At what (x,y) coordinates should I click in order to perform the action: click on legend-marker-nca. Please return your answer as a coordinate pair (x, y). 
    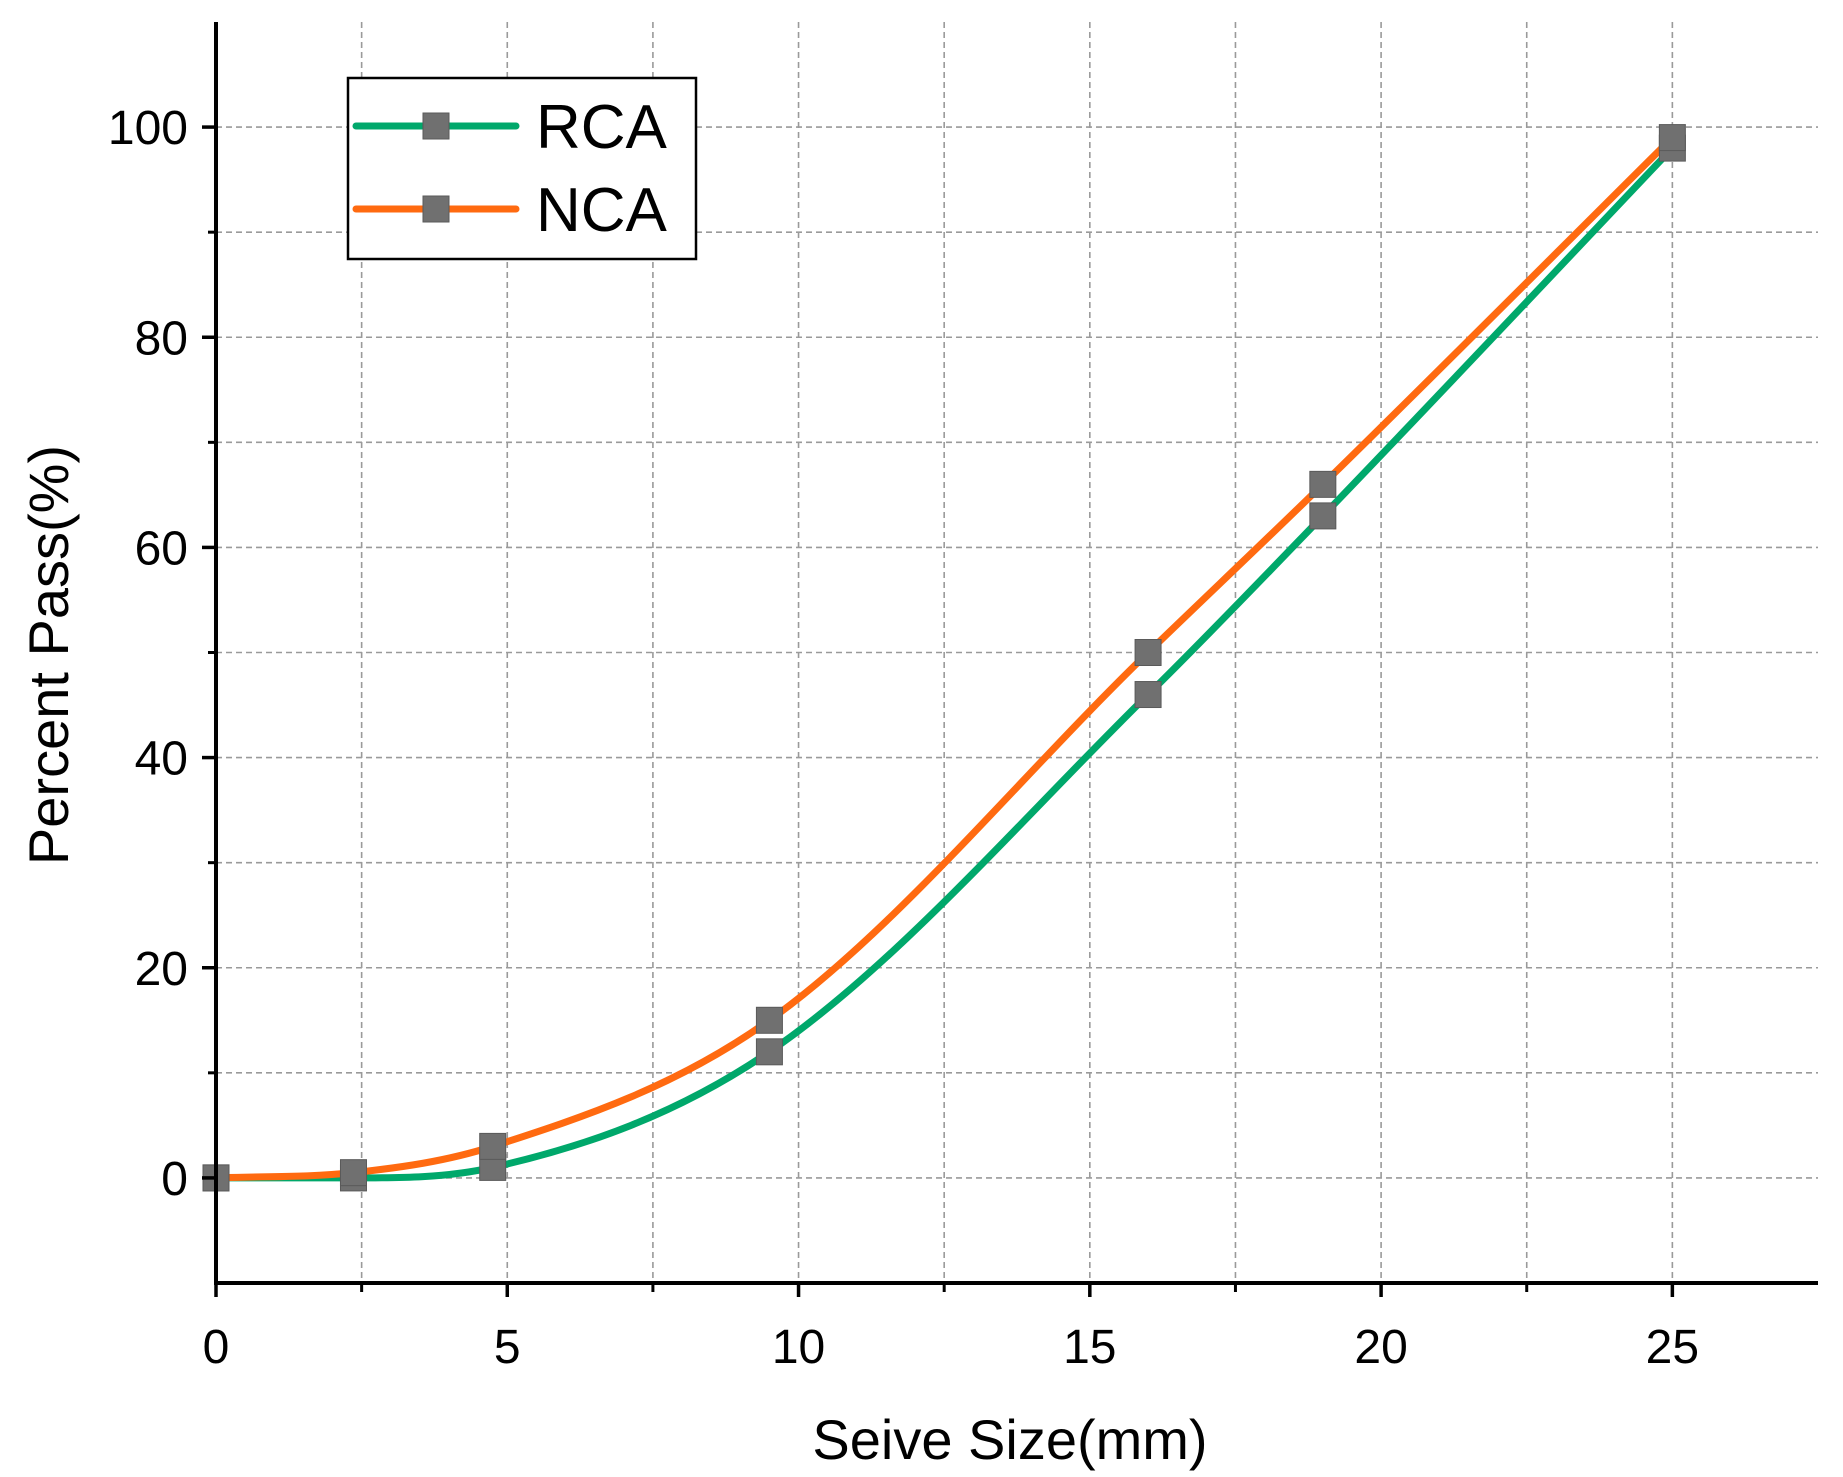
    Looking at the image, I should click on (436, 209).